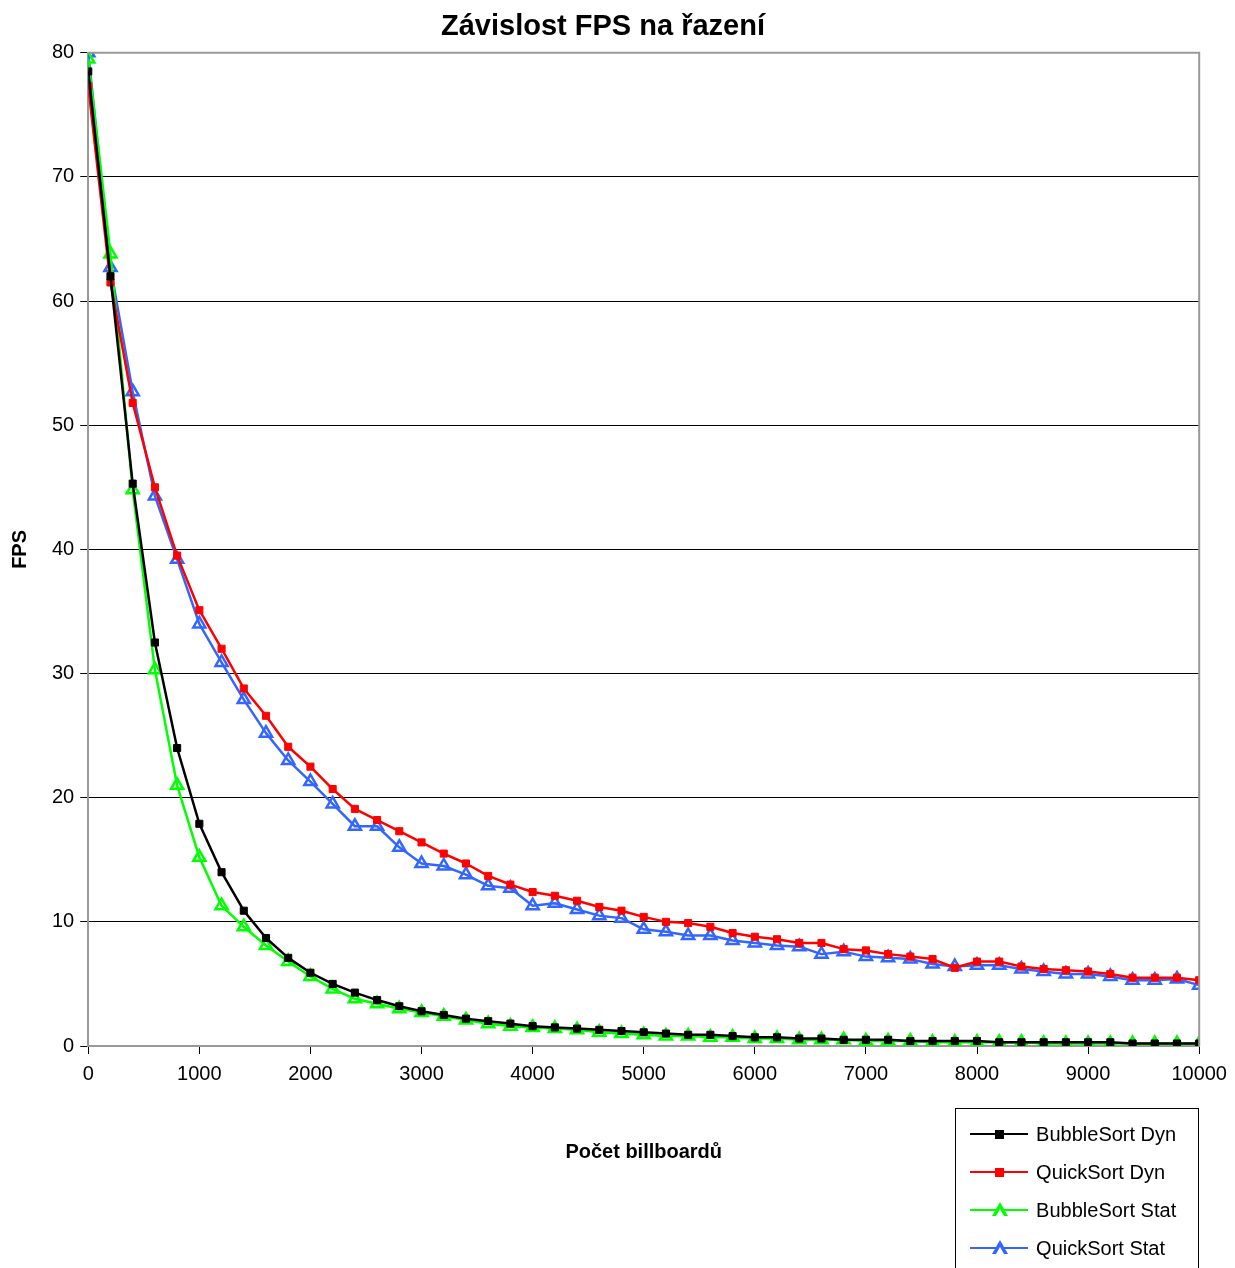 This screenshot has width=1235, height=1268. What do you see at coordinates (644, 1150) in the screenshot?
I see `x-axis-title: Počet billboardů` at bounding box center [644, 1150].